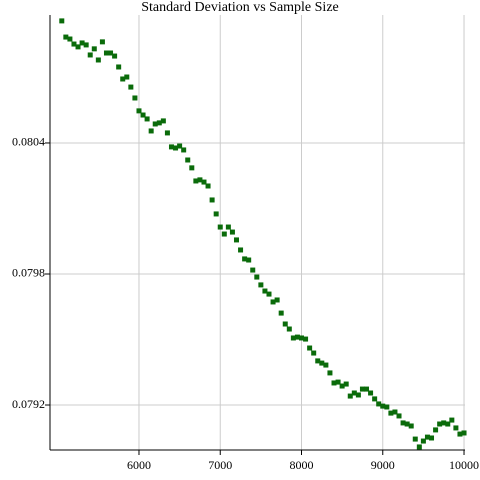 The width and height of the screenshot is (480, 480). I want to click on x-tick-label: 10000, so click(464, 465).